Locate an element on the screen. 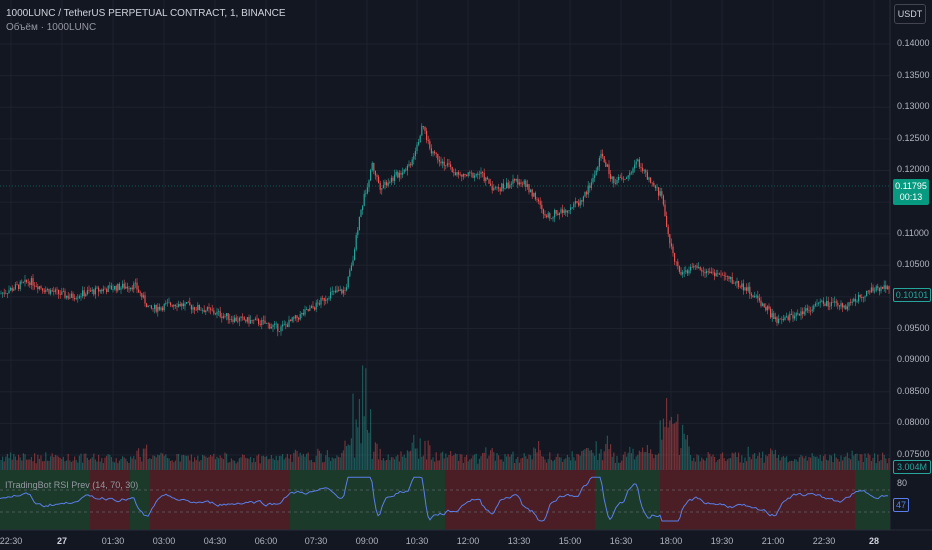  rsi-indicator-label: ITradingBot RSI Prev (14, 70, 30) is located at coordinates (72, 485).